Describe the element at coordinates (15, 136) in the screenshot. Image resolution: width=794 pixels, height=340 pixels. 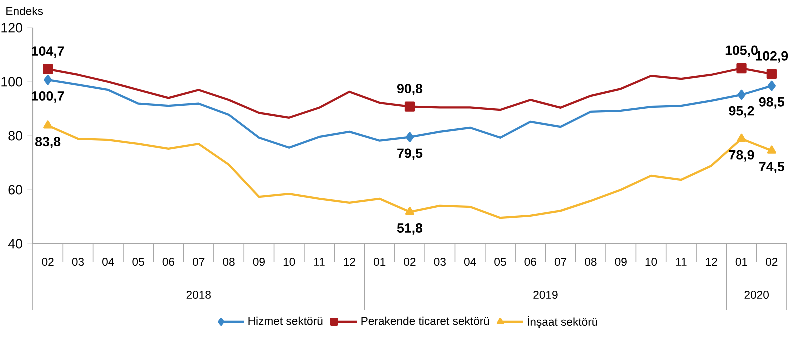
I see `y-tick-label: 80` at that location.